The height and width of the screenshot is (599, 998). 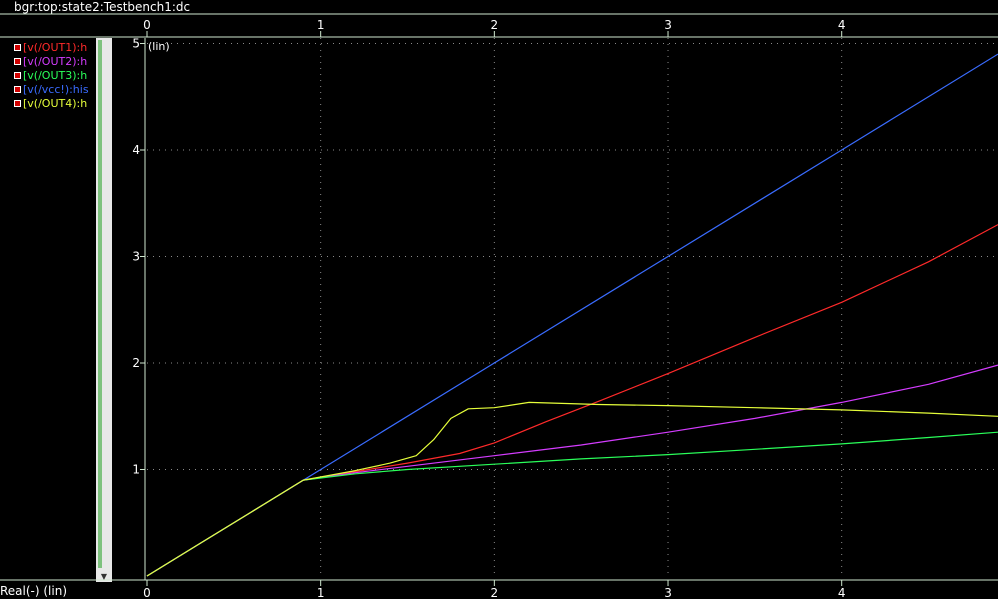 I want to click on legend-label: [v(/OUT1):h, so click(x=55, y=47).